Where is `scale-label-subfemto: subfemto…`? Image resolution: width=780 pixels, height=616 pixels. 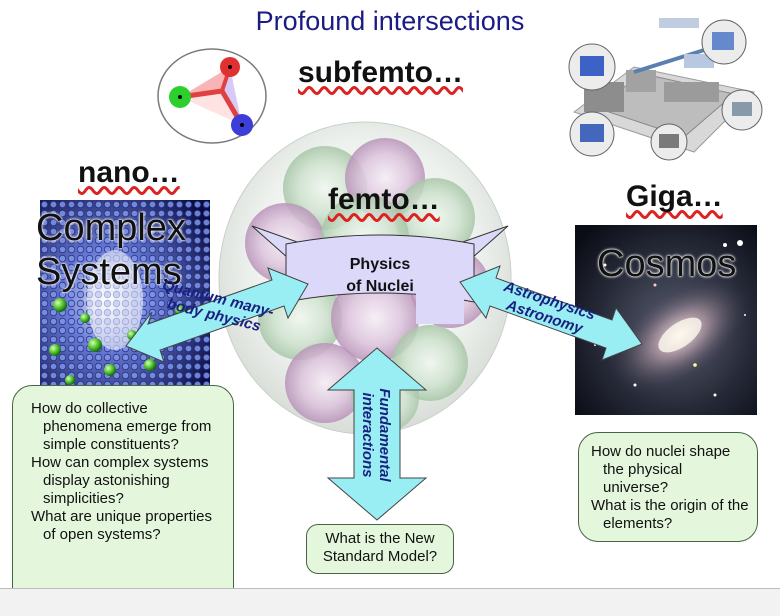 scale-label-subfemto: subfemto… is located at coordinates (380, 72).